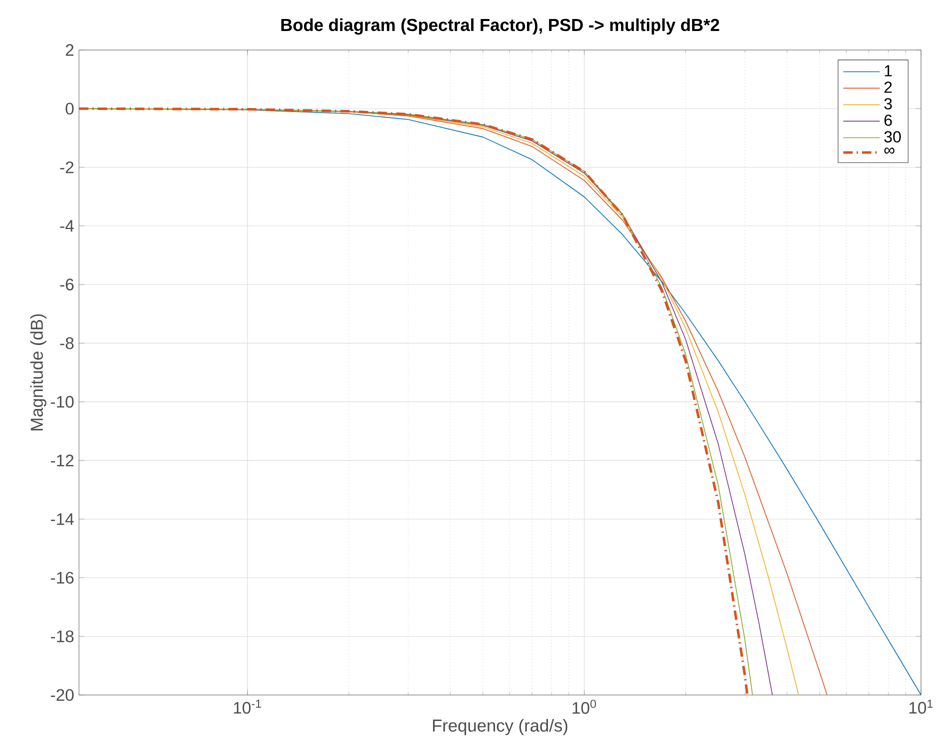 The height and width of the screenshot is (749, 941). Describe the element at coordinates (70, 108) in the screenshot. I see `y-tick-label: 0` at that location.